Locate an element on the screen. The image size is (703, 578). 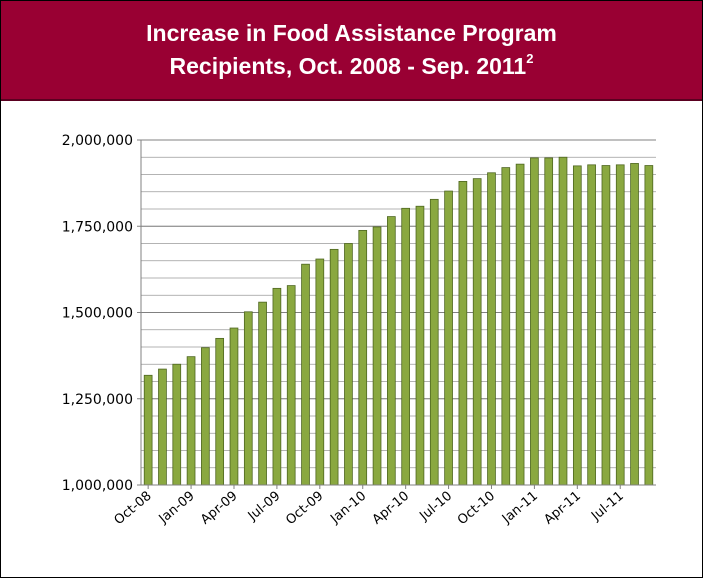
footnote-marker: 2 is located at coordinates (530, 59).